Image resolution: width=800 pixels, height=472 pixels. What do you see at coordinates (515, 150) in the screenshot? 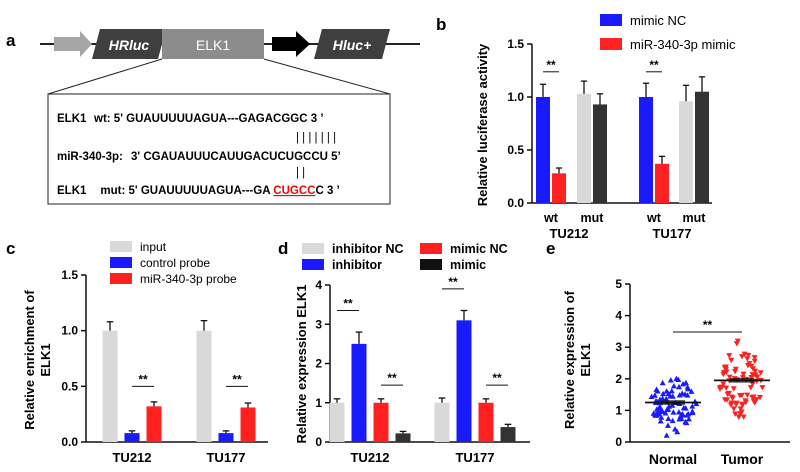
I see `panel-b-tick-label: 0.5` at bounding box center [515, 150].